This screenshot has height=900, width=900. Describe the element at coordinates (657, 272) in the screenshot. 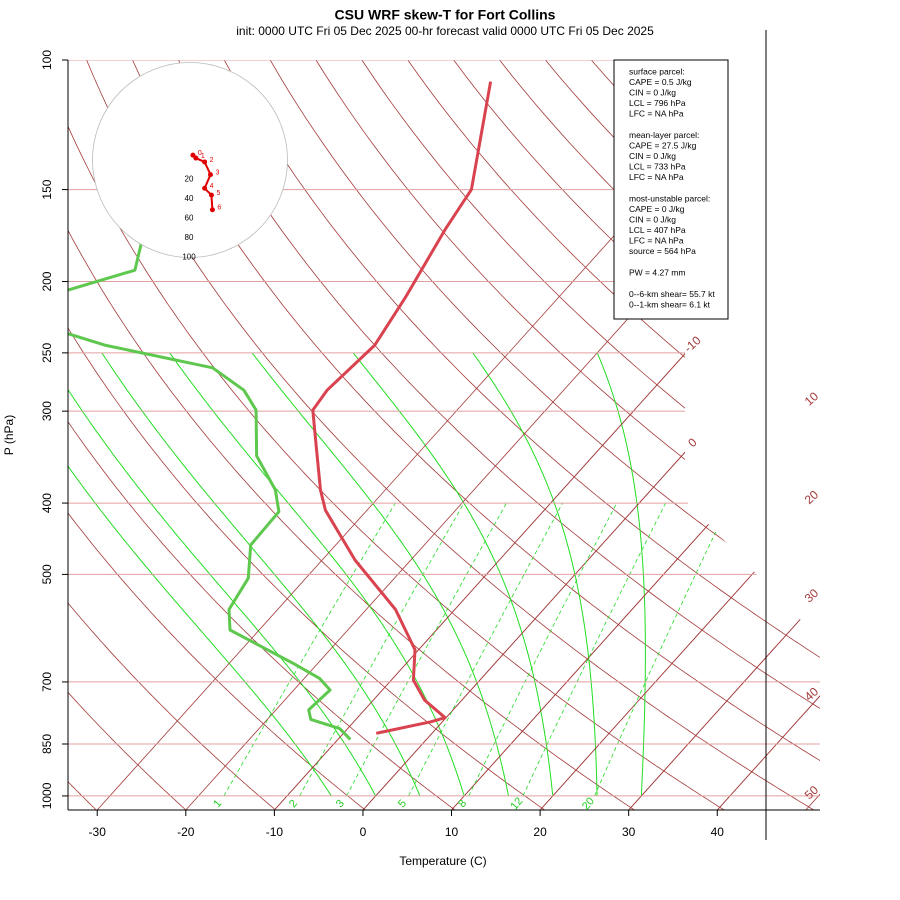

I see `info-line: PW = 4.27 mm` at that location.